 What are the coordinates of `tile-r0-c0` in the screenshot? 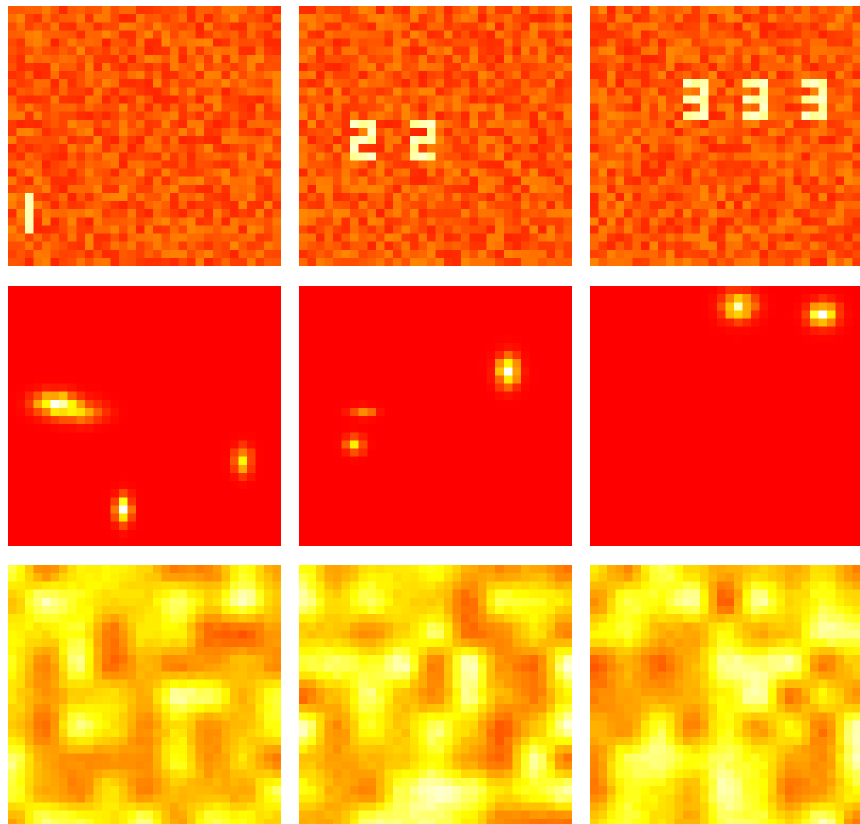 It's located at (144, 136).